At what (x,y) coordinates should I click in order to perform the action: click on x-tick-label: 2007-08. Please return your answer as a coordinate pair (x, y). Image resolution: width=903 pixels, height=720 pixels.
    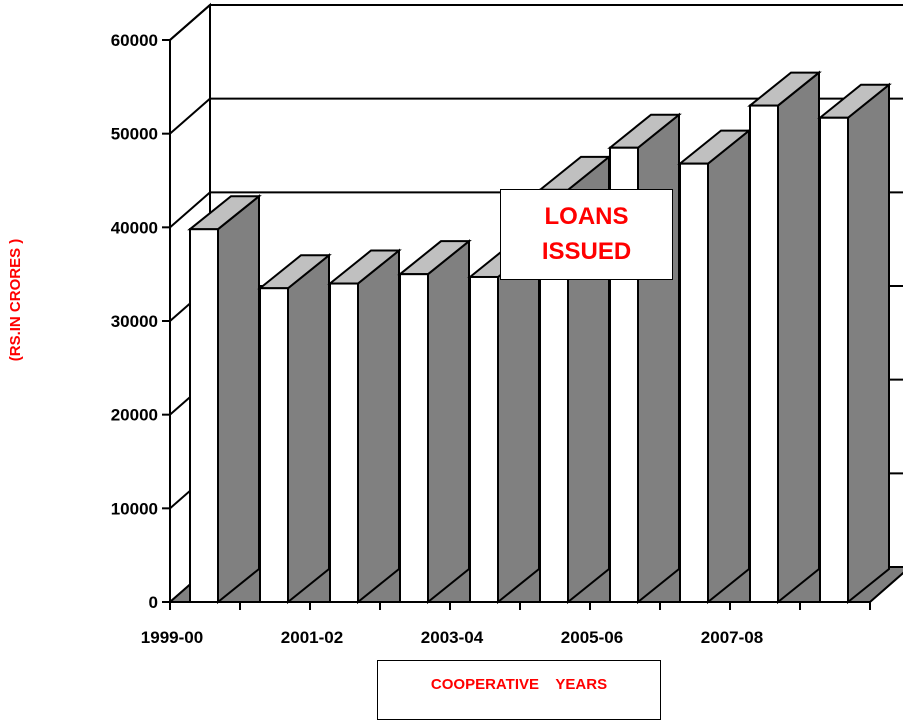
    Looking at the image, I should click on (732, 637).